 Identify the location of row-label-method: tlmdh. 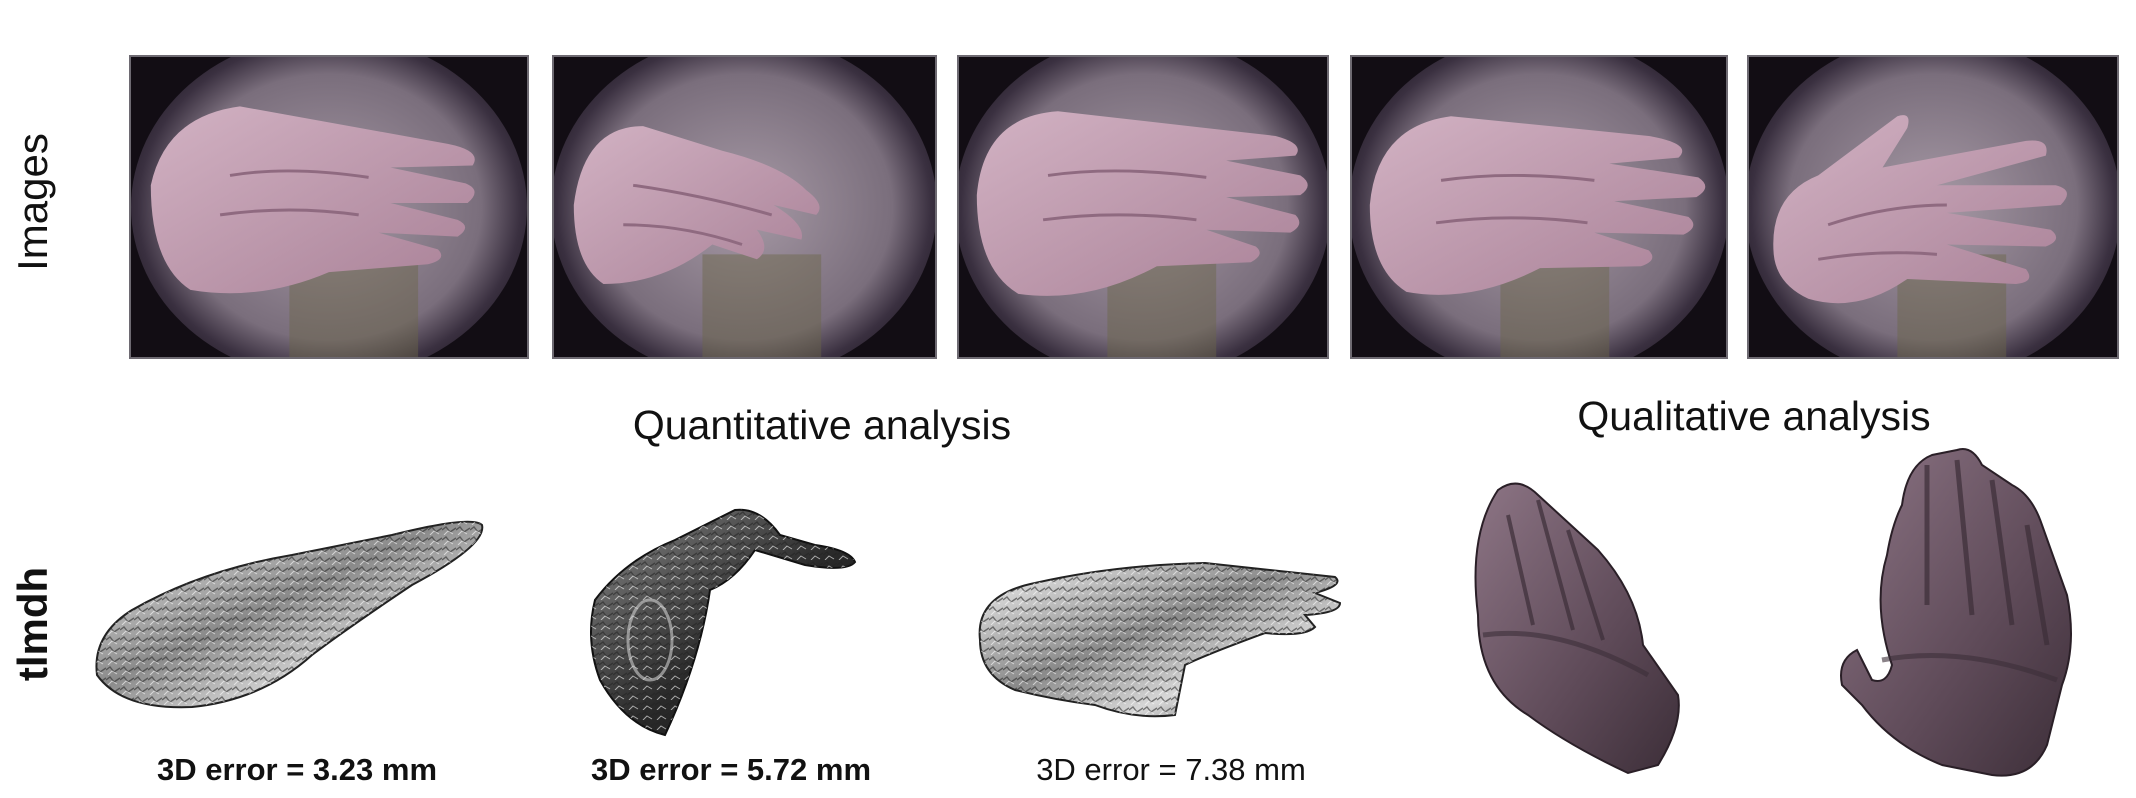
(33, 624).